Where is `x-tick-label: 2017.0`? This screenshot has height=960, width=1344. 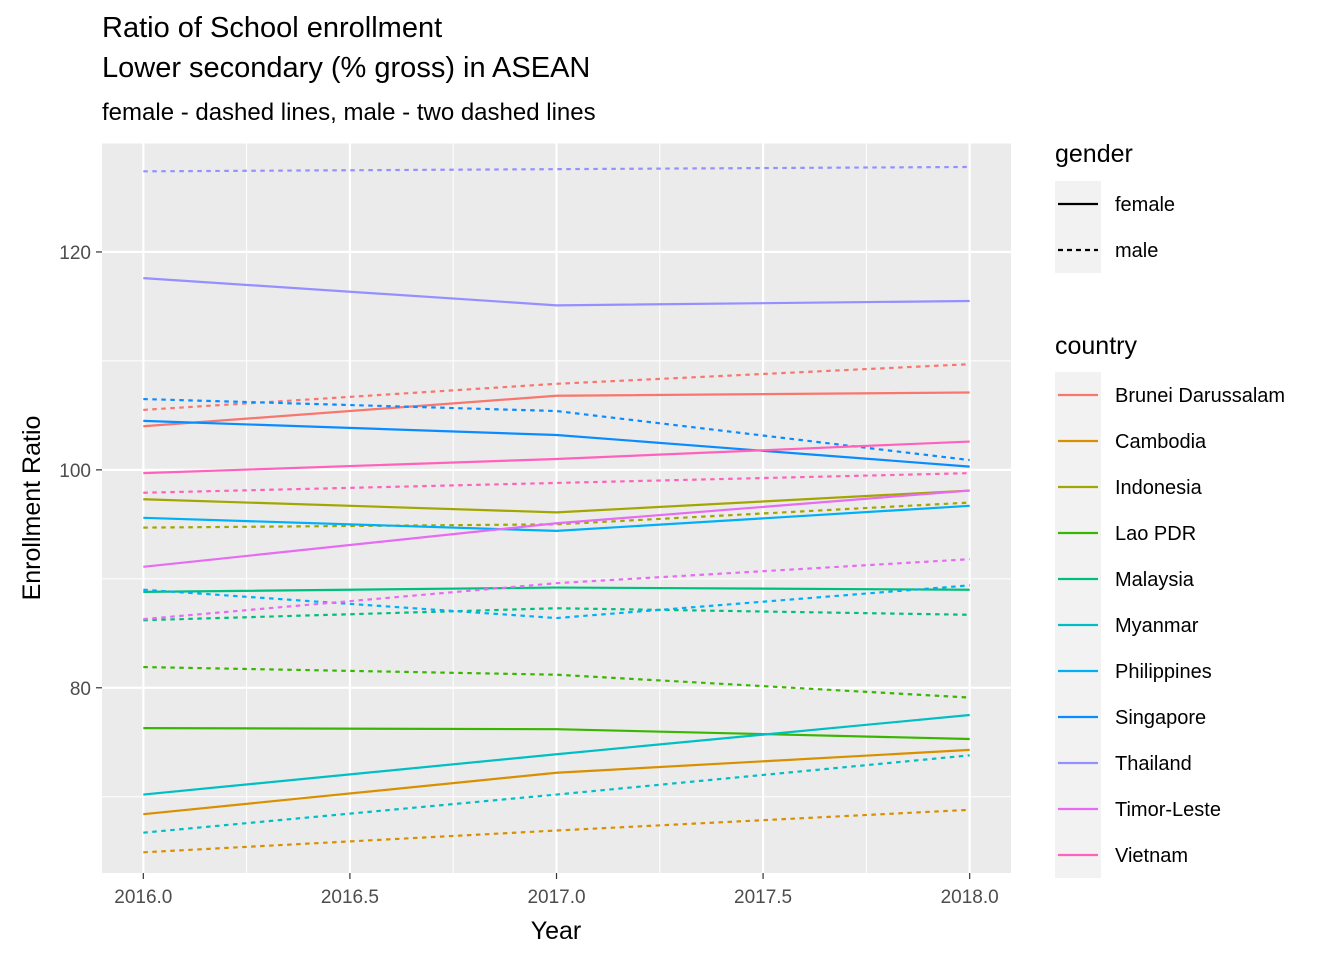 x-tick-label: 2017.0 is located at coordinates (556, 897).